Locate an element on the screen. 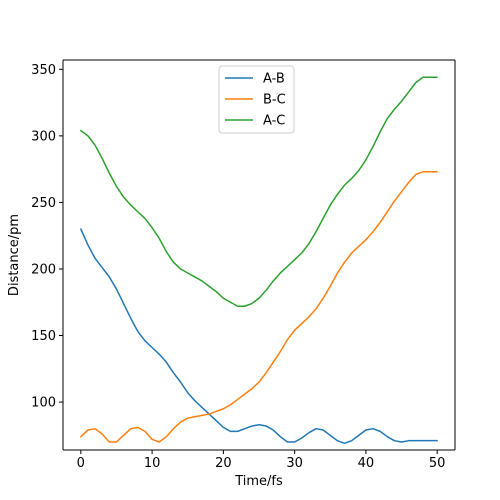  legend-label-b-c: B-C is located at coordinates (274, 100).